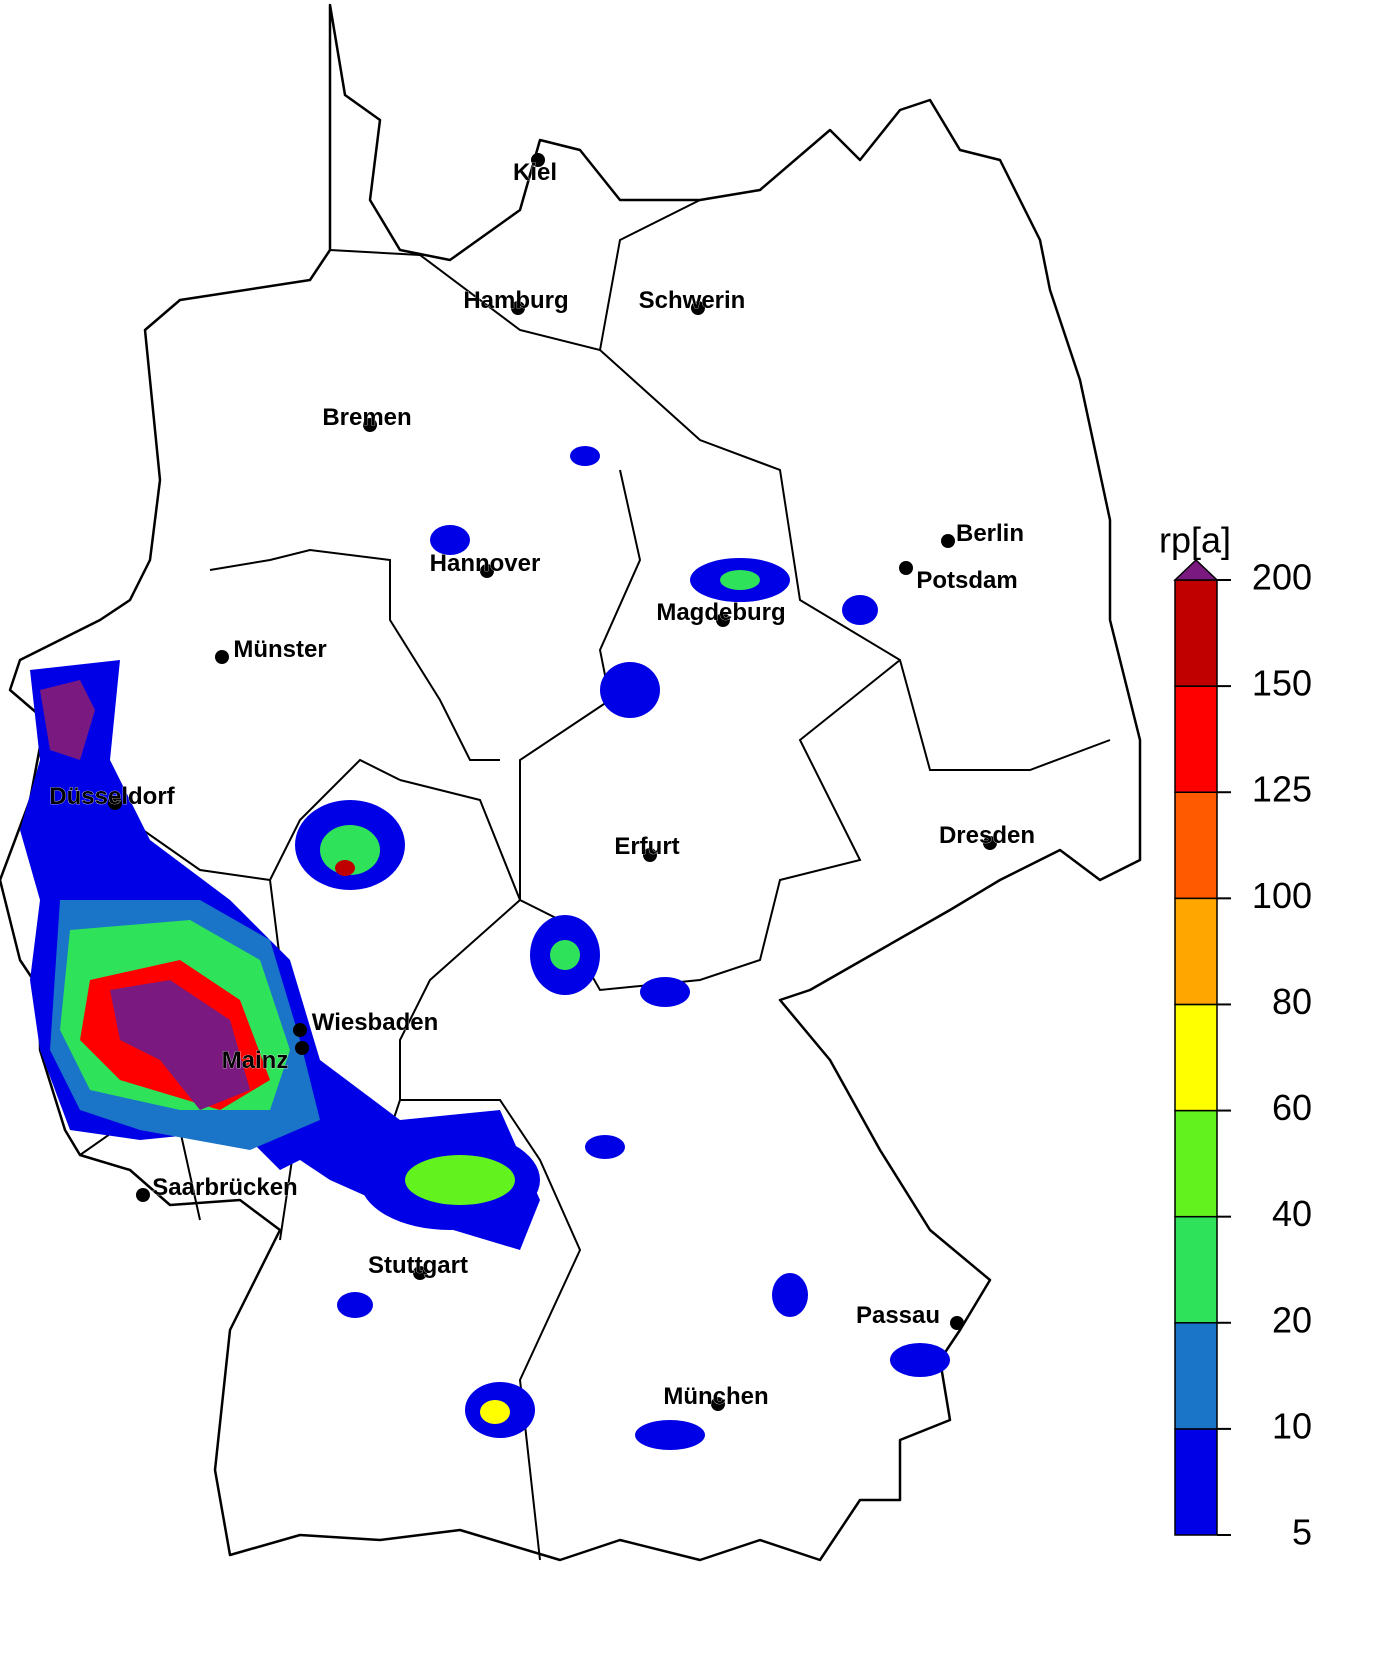  What do you see at coordinates (1235, 1036) in the screenshot?
I see `colorbar: rp[a] 5 10 20 40 60 80 100 125 150 200` at bounding box center [1235, 1036].